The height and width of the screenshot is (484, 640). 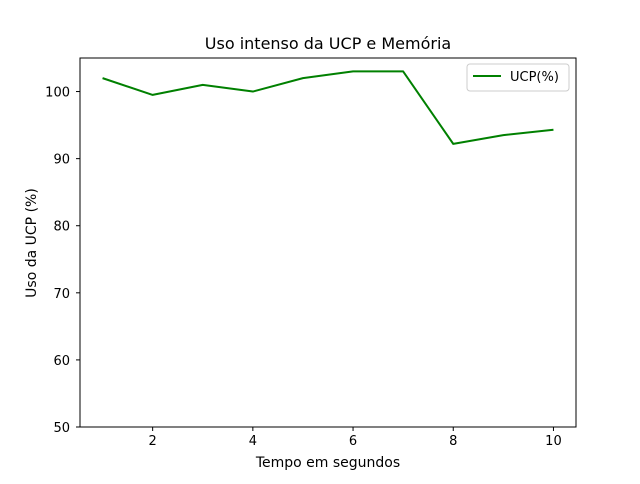 What do you see at coordinates (61, 428) in the screenshot?
I see `y-tick-label: 50` at bounding box center [61, 428].